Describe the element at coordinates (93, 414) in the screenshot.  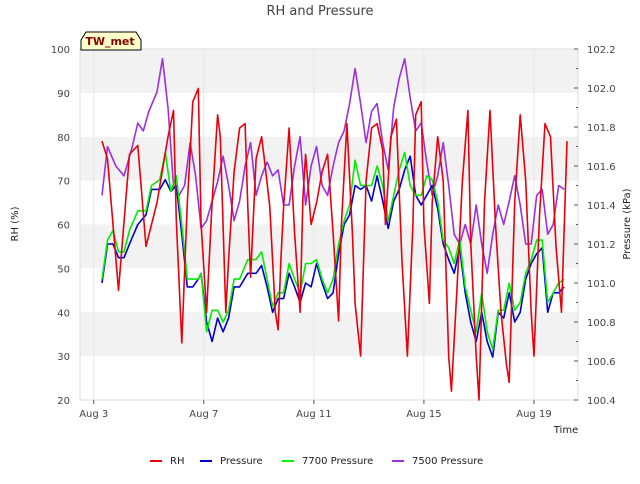
I see `x-tick-label: Aug 3` at that location.